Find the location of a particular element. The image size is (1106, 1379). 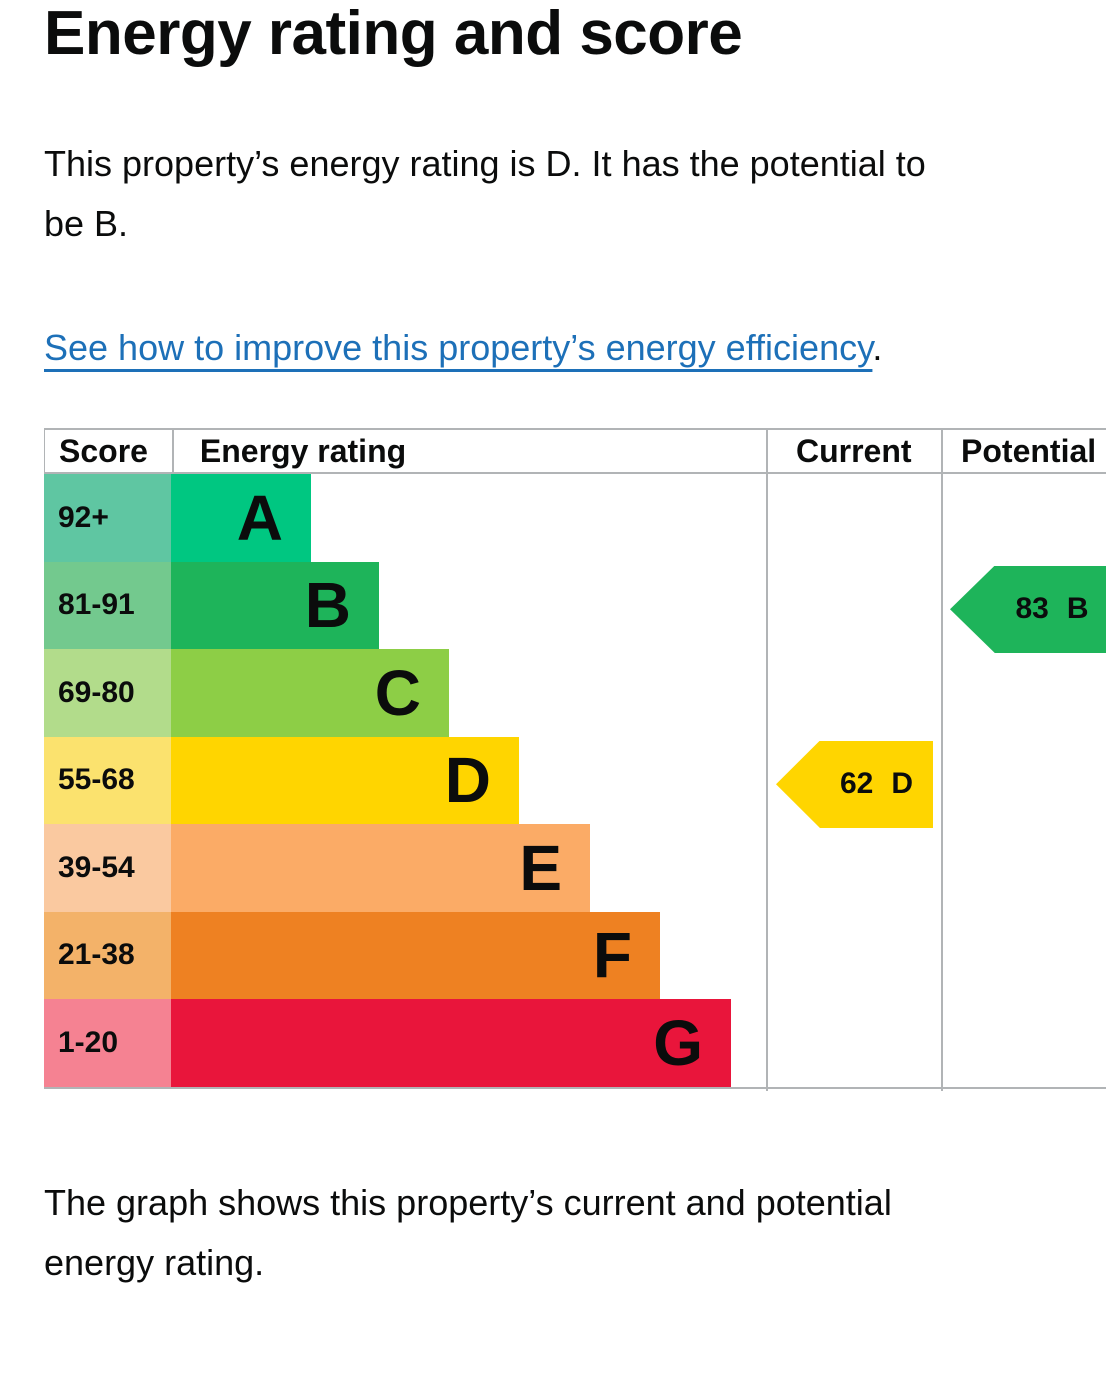

rating-band-d: D is located at coordinates (345, 780).